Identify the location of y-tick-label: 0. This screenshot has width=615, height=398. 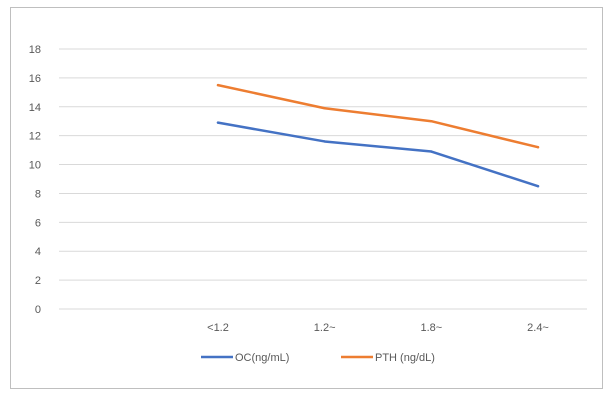
(38, 310).